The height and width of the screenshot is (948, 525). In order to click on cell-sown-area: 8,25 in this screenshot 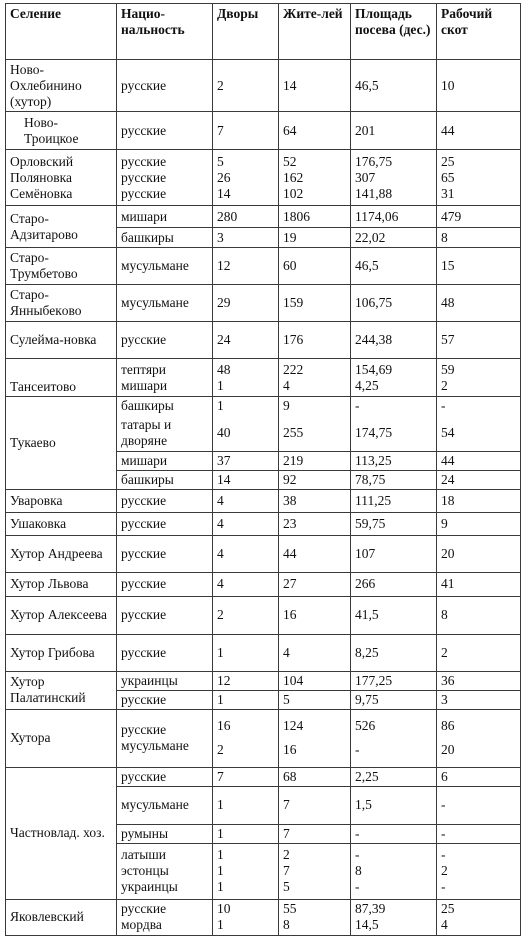, I will do `click(393, 652)`.